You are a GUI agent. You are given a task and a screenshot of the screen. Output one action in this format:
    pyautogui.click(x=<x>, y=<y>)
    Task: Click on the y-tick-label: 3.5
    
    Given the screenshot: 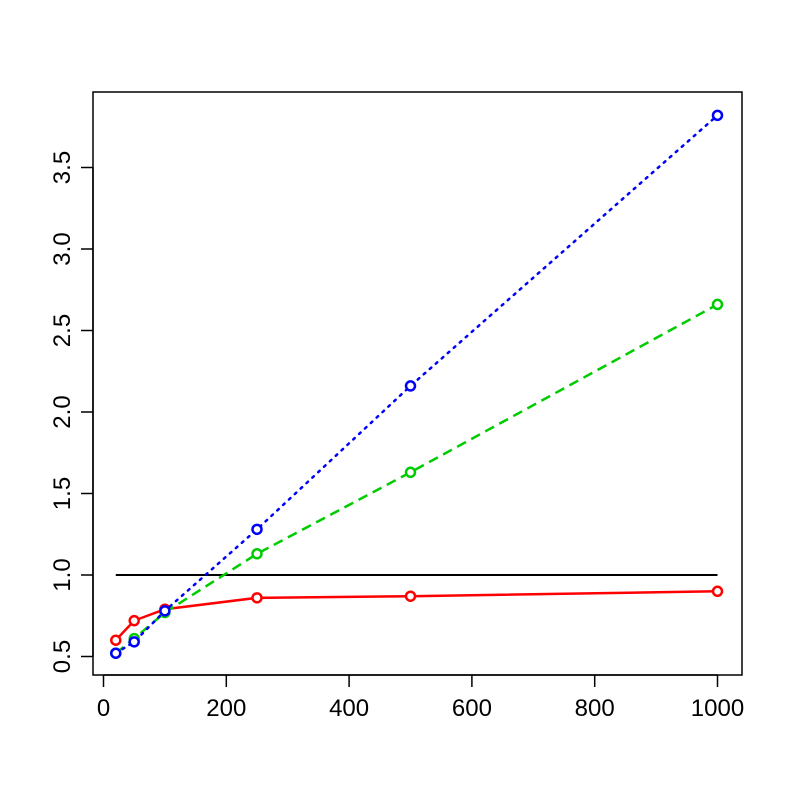 What is the action you would take?
    pyautogui.click(x=62, y=167)
    